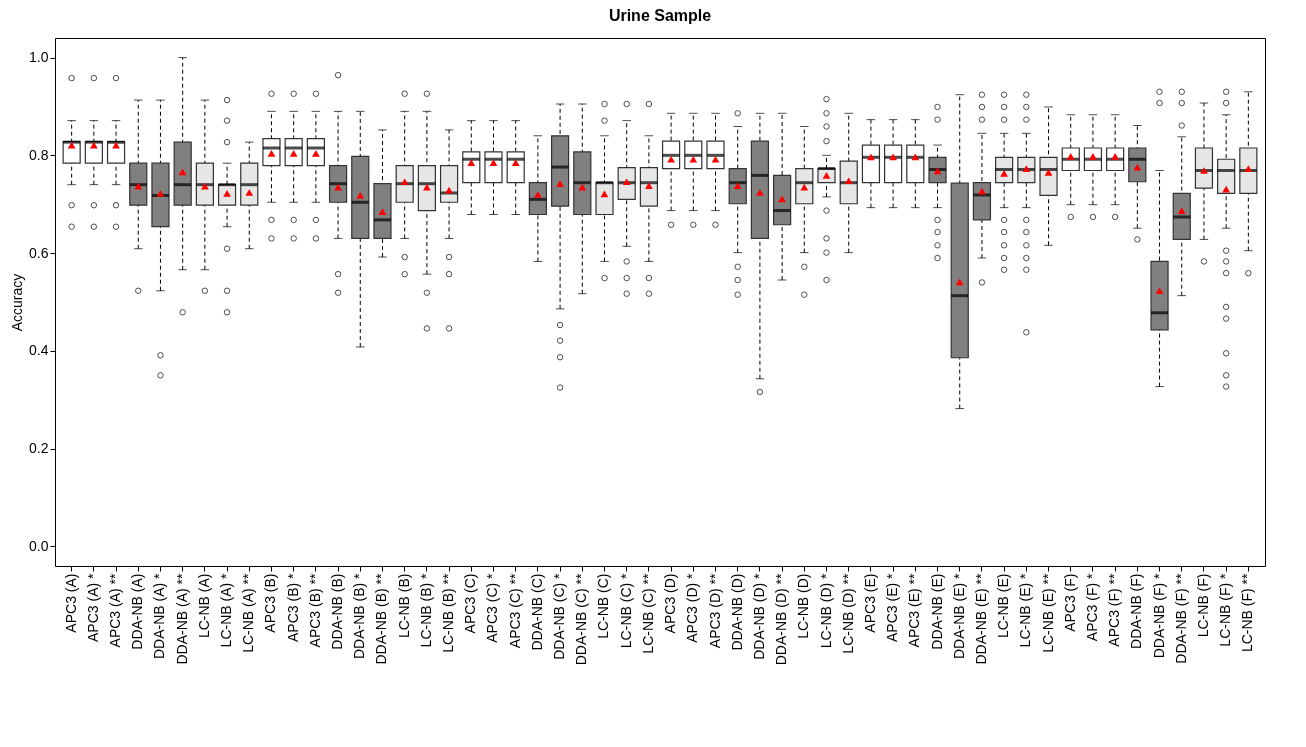  I want to click on y-axis-title: Accuracy, so click(17, 302).